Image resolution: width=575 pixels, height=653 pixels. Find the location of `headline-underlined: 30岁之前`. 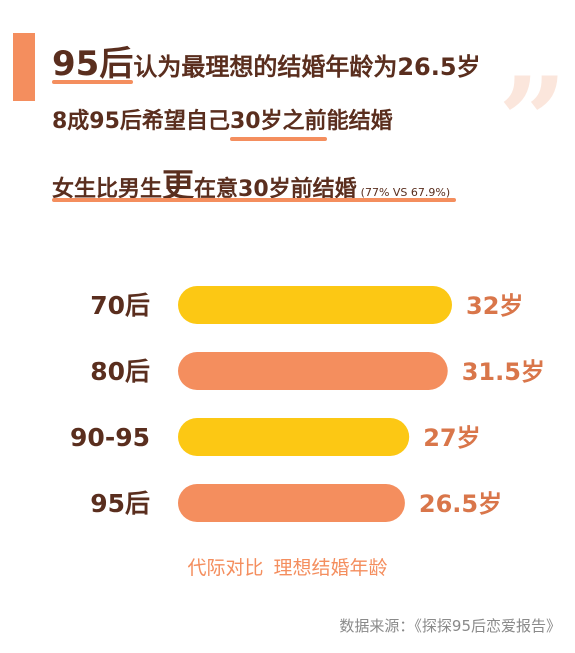

headline-underlined: 30岁之前 is located at coordinates (278, 121).